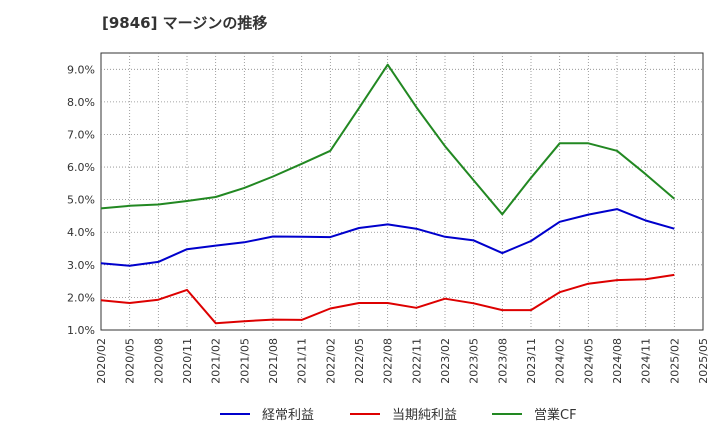 The image size is (720, 440). Describe the element at coordinates (416, 361) in the screenshot. I see `x-tick-label: 2022/11` at that location.